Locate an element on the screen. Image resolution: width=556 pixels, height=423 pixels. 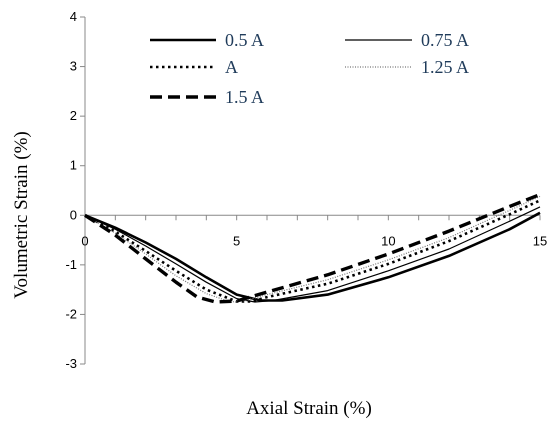
y-tick-label: 2 is located at coordinates (73, 115).